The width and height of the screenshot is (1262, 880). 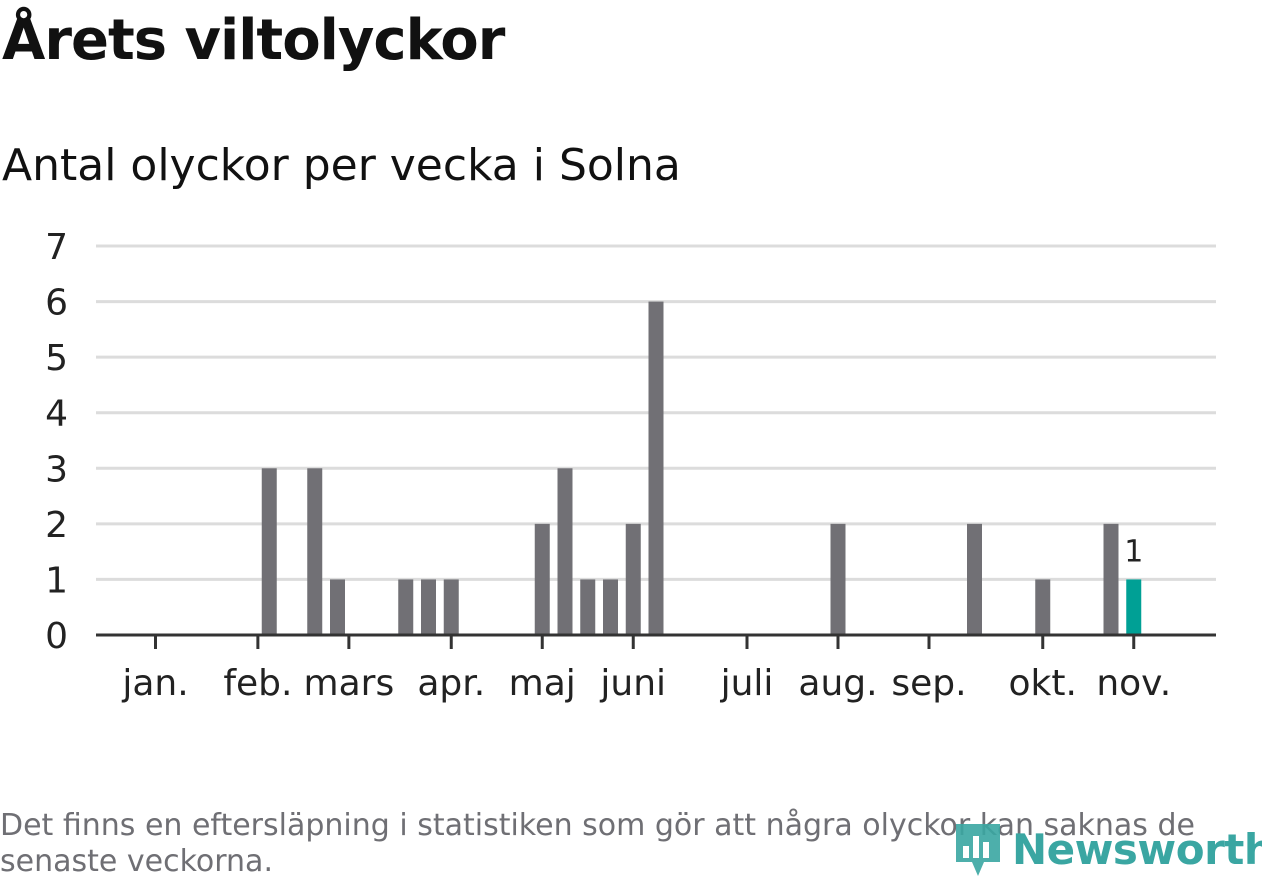 I want to click on x-tick-label: jan., so click(x=154, y=683).